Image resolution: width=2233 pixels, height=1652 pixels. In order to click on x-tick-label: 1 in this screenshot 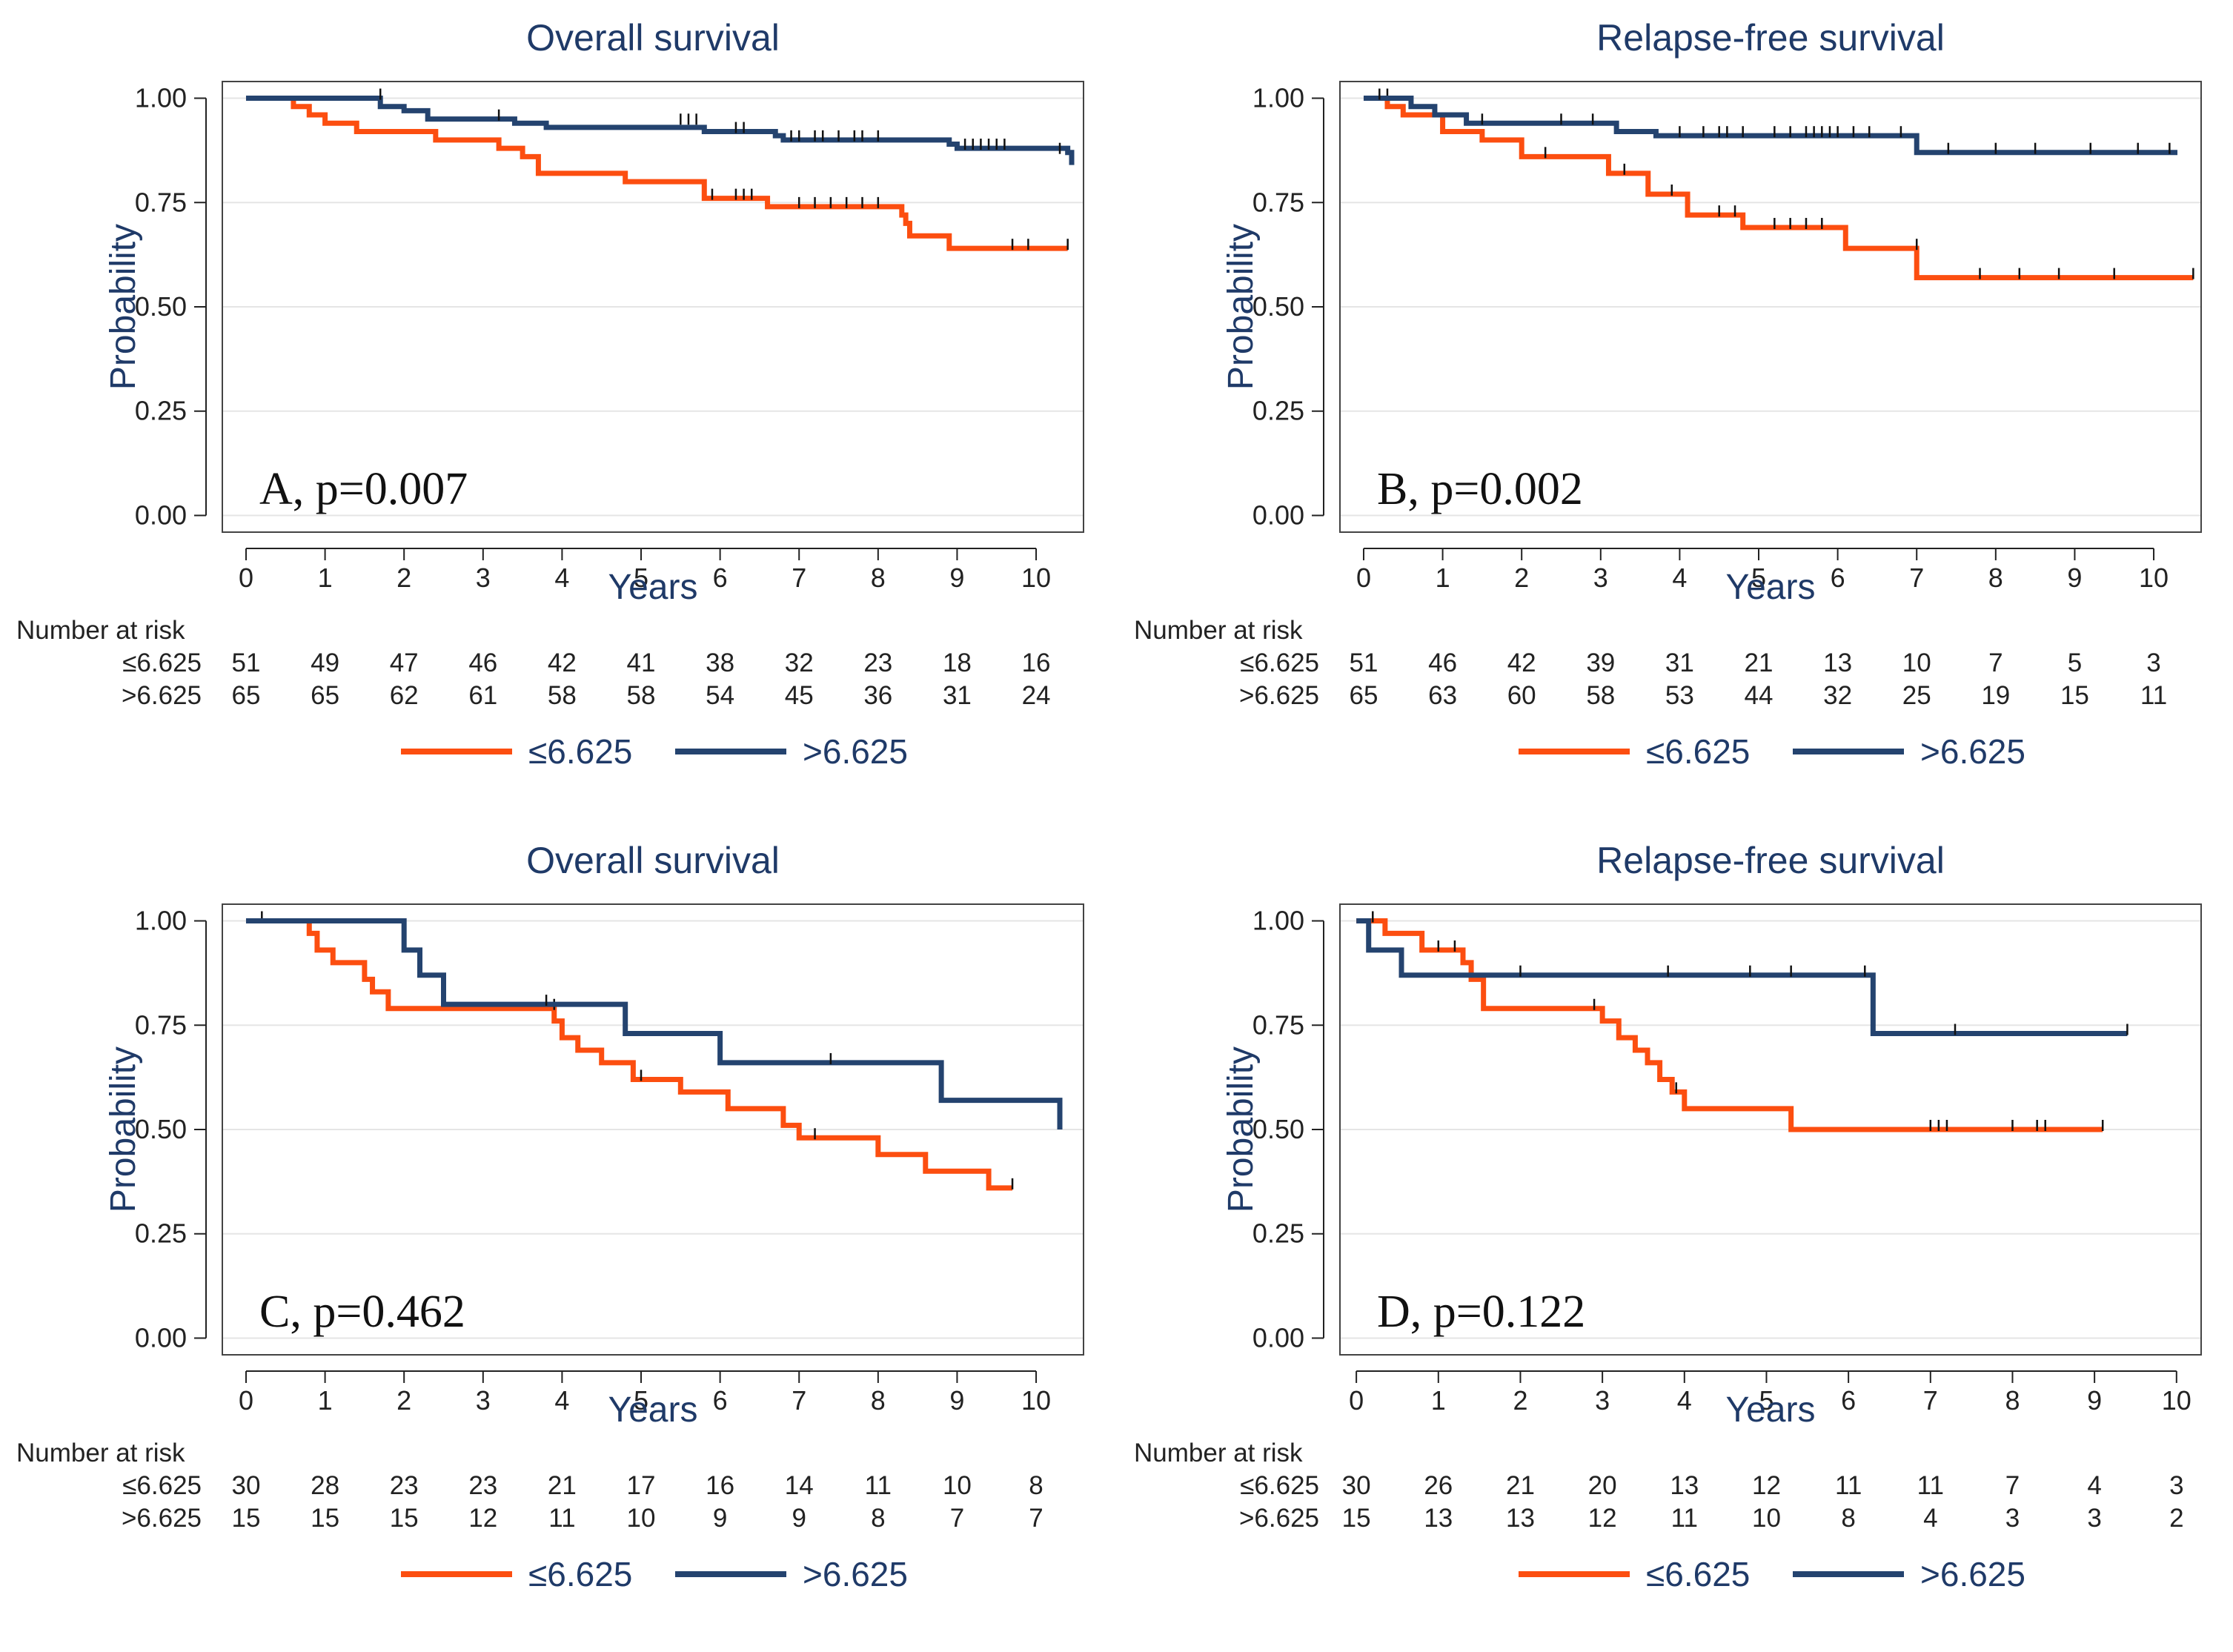, I will do `click(1443, 578)`.